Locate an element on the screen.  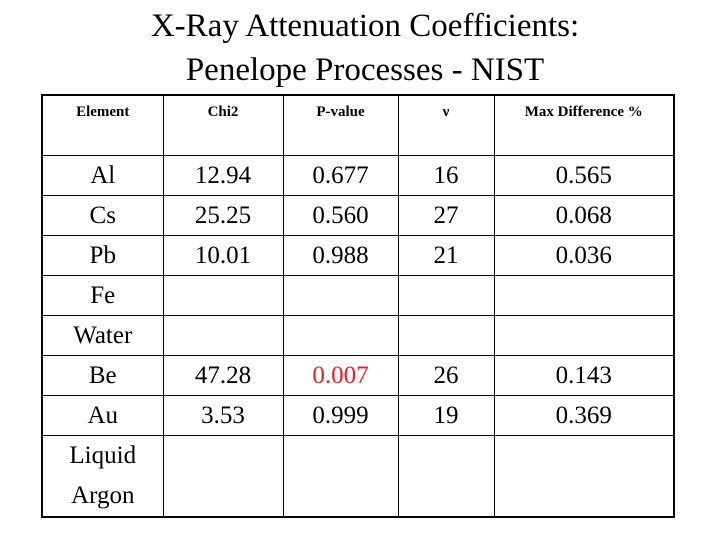
cell-nu: 21 is located at coordinates (446, 255).